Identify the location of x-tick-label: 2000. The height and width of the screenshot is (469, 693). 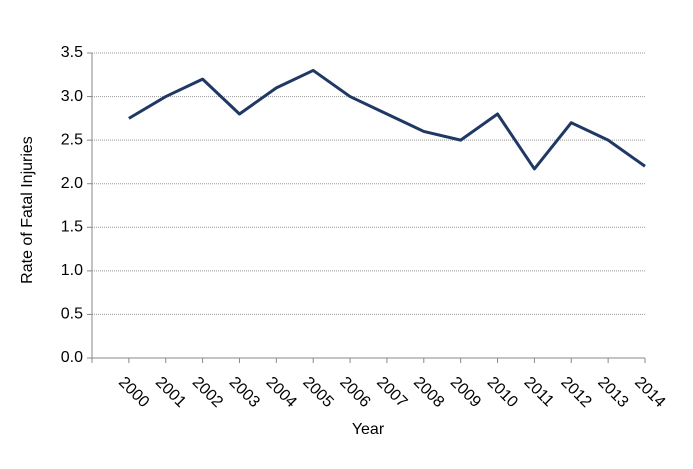
(133, 392).